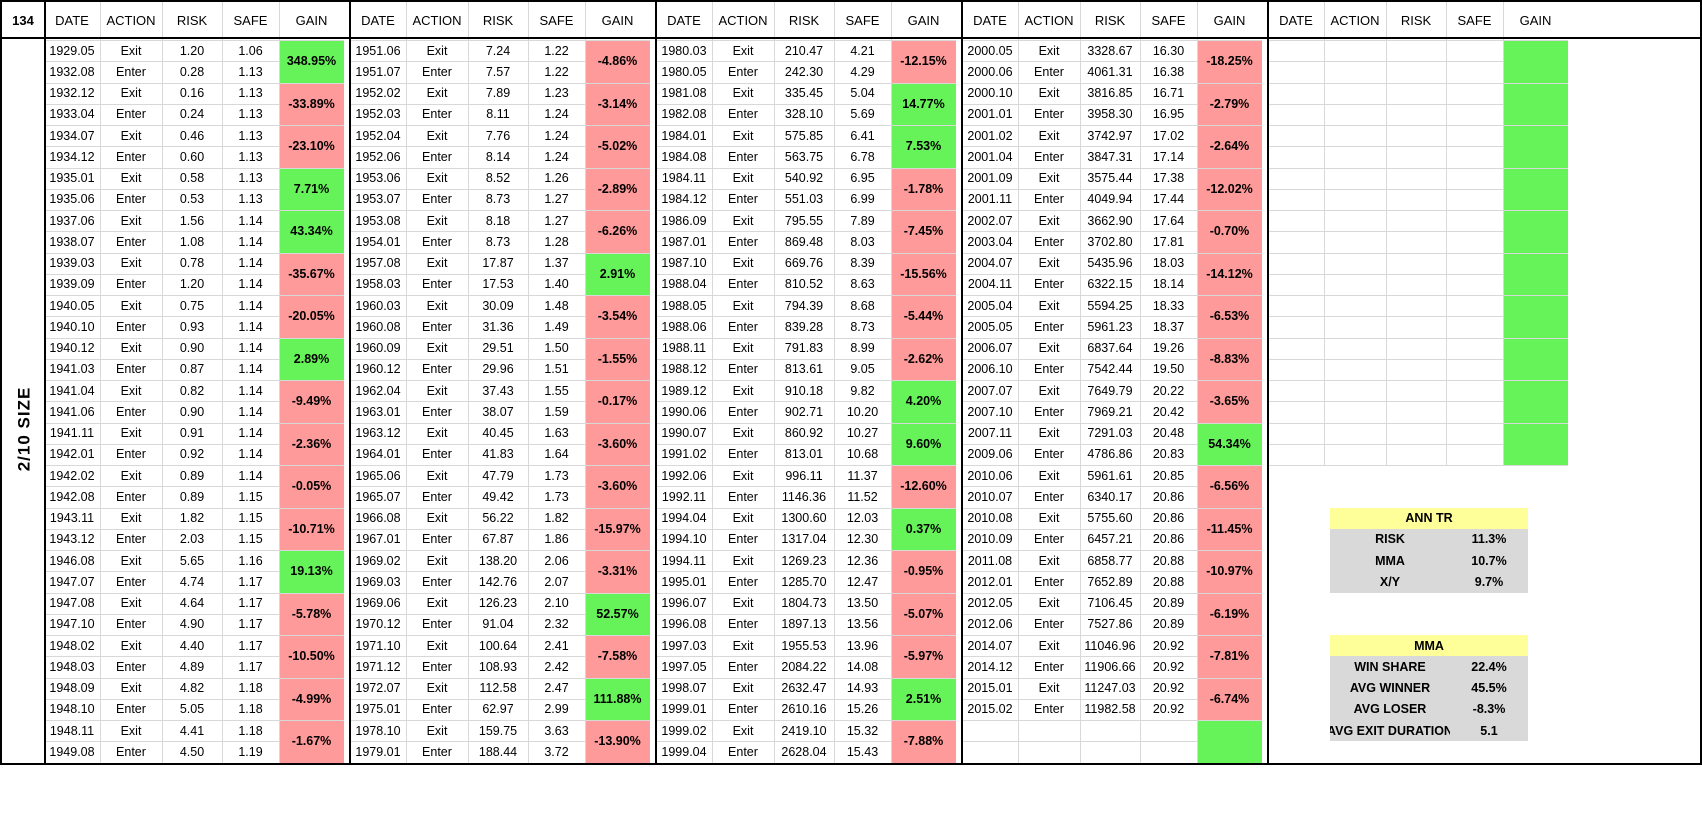 This screenshot has width=1702, height=823. Describe the element at coordinates (862, 114) in the screenshot. I see `cell-safe: 5.69` at that location.